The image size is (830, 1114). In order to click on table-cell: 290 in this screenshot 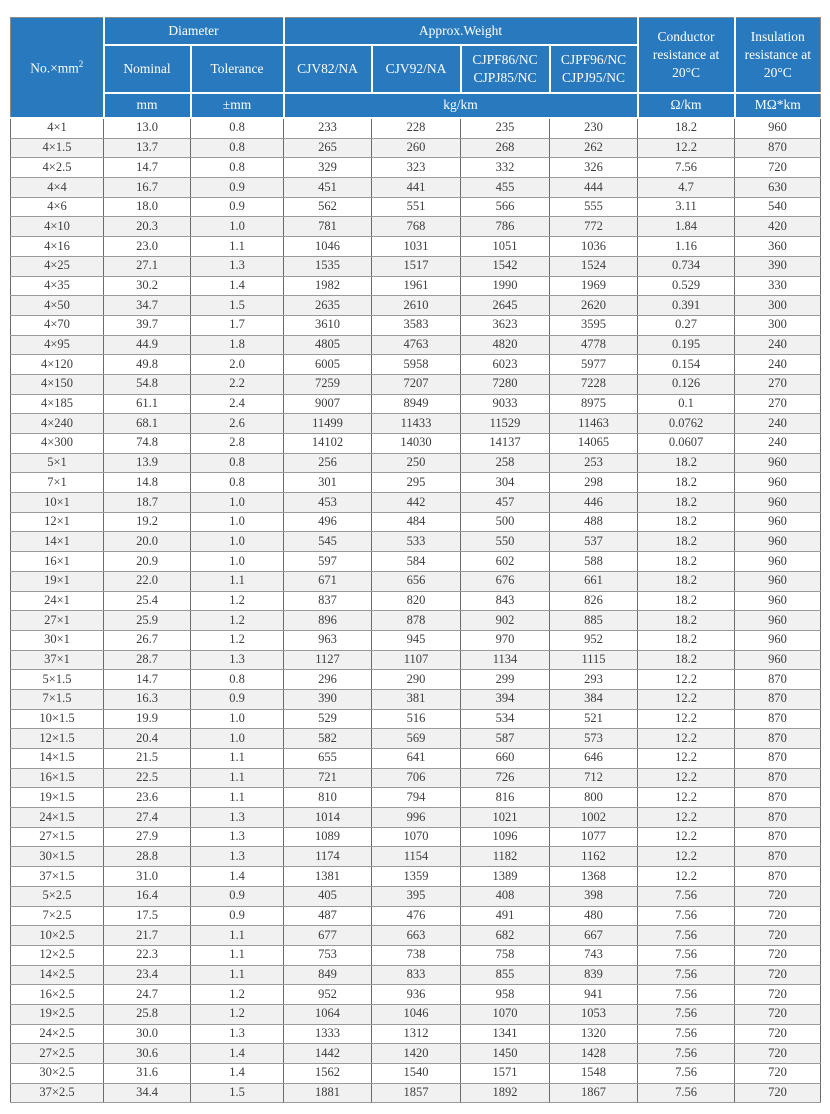, I will do `click(416, 679)`.